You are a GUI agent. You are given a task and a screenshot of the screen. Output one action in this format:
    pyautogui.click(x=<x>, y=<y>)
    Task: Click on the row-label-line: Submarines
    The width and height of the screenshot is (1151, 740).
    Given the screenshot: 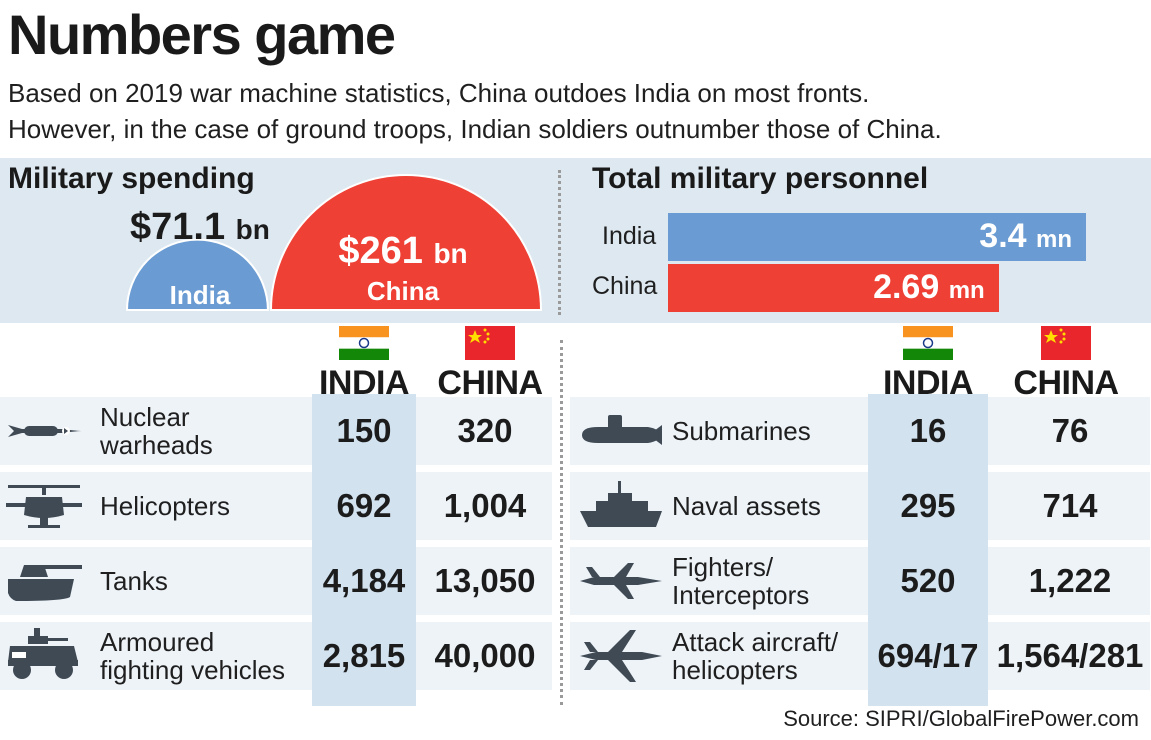 What is the action you would take?
    pyautogui.click(x=741, y=431)
    